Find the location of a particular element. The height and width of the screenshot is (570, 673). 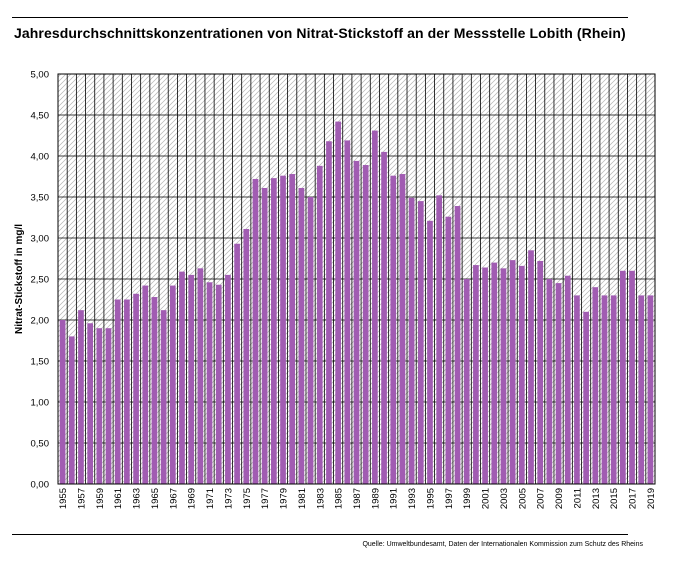

bar-2004 is located at coordinates (512, 372).